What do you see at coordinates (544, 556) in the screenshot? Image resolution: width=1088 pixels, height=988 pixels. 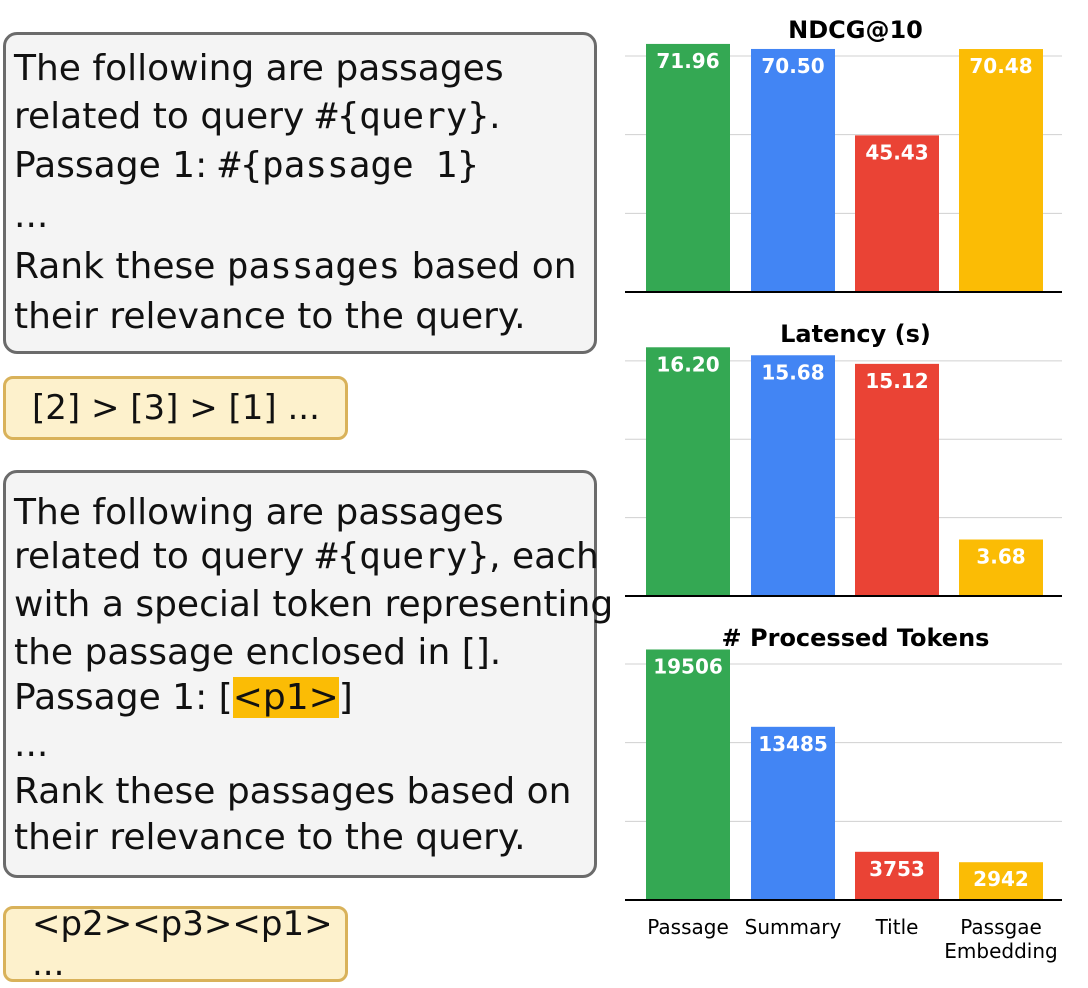 I see `prompt-text: , each` at bounding box center [544, 556].